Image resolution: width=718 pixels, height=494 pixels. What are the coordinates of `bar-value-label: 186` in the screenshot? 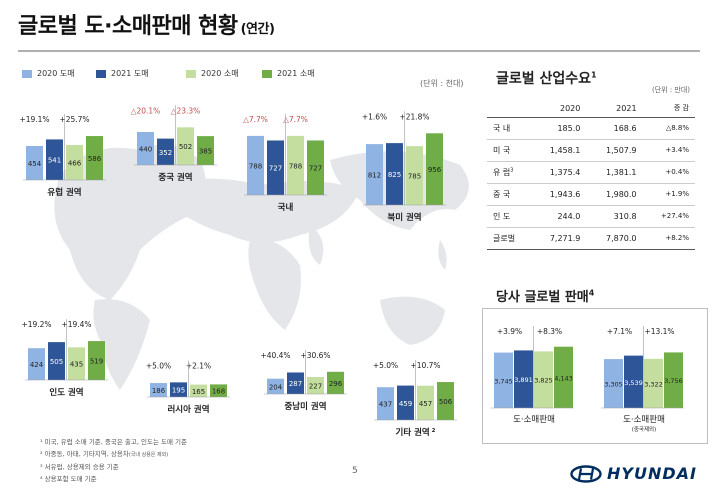 It's located at (159, 391).